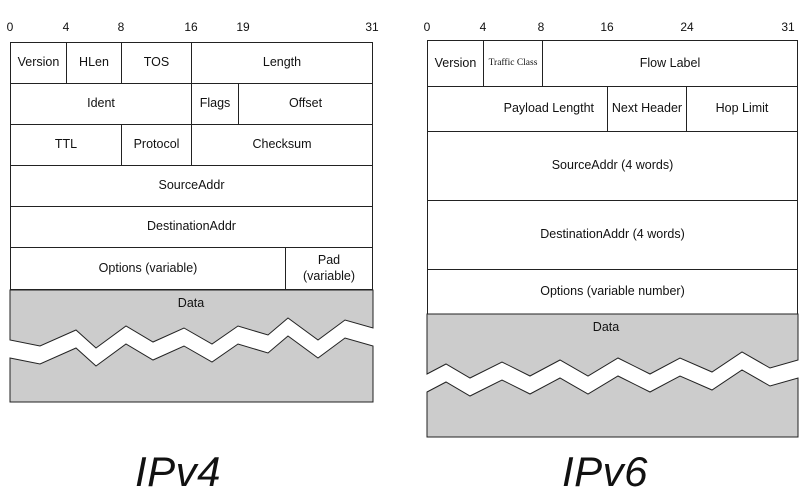 Image resolution: width=802 pixels, height=496 pixels. I want to click on ipv6-flow-label-field: Flow Label, so click(670, 63).